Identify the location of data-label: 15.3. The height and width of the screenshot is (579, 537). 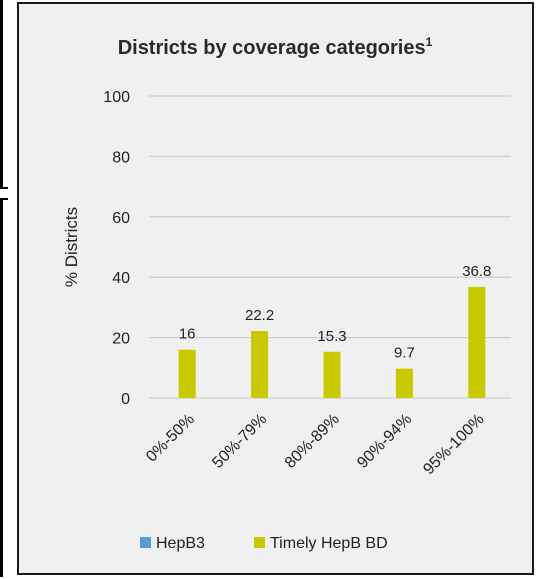
(331, 336).